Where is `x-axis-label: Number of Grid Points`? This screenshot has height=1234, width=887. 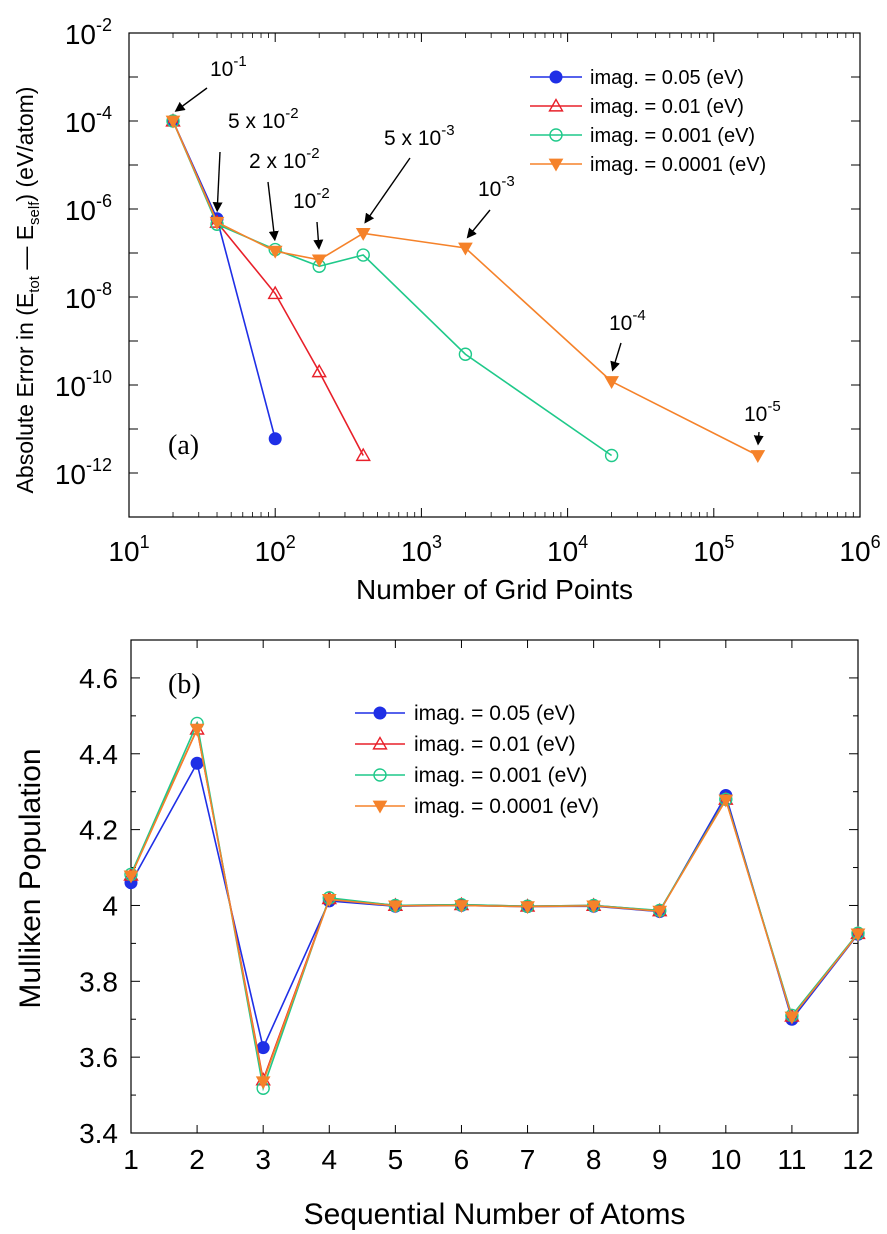 x-axis-label: Number of Grid Points is located at coordinates (494, 589).